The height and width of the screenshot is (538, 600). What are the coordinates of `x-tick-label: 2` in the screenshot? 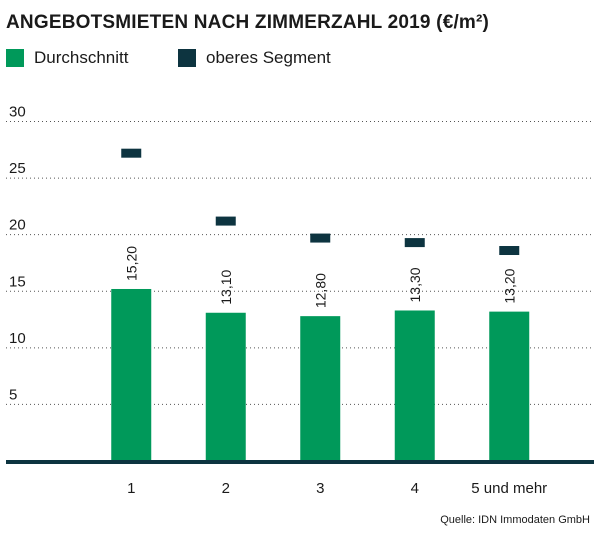 It's located at (226, 488).